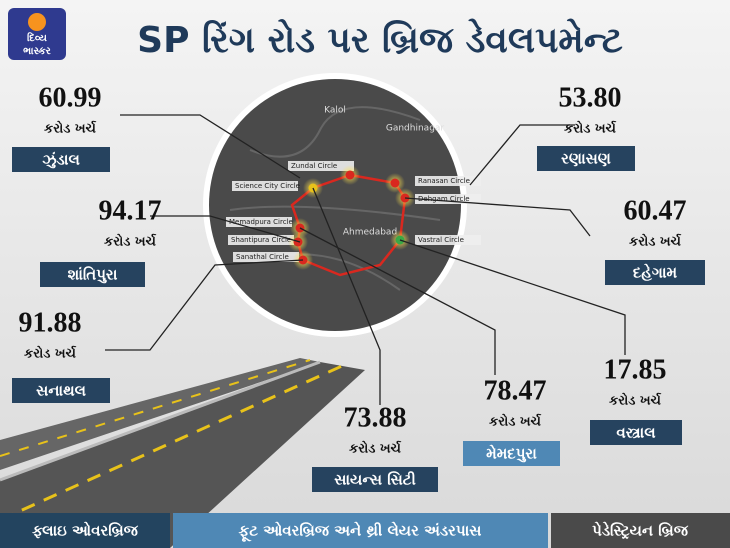 The width and height of the screenshot is (730, 548). Describe the element at coordinates (444, 199) in the screenshot. I see `map-label: Dehgam Circle` at that location.